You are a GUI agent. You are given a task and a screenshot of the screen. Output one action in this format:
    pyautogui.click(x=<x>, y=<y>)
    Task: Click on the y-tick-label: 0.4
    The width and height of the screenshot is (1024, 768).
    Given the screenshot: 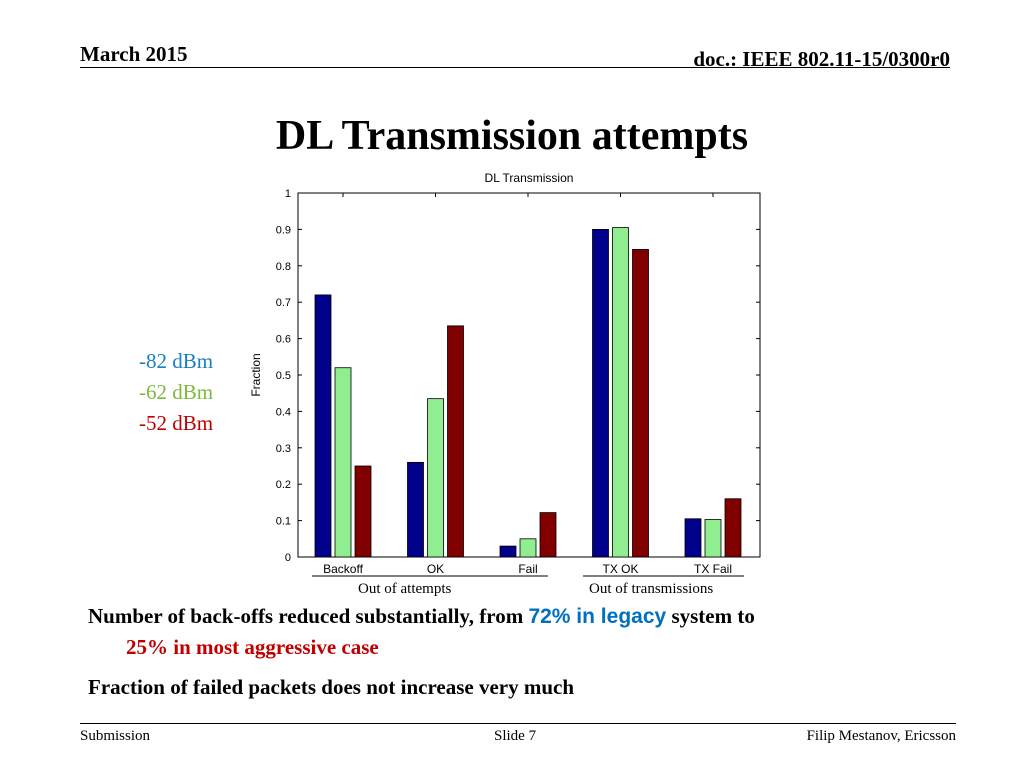 What is the action you would take?
    pyautogui.click(x=283, y=412)
    